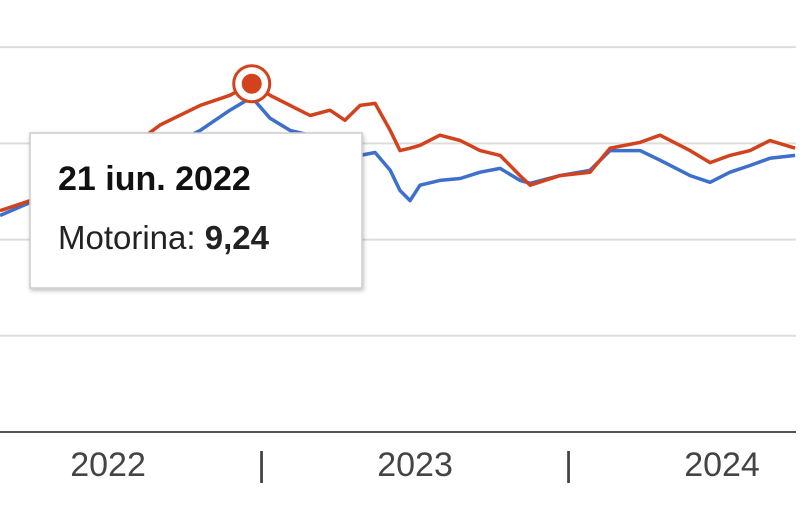 The image size is (800, 509). I want to click on tooltip-box, so click(196, 210).